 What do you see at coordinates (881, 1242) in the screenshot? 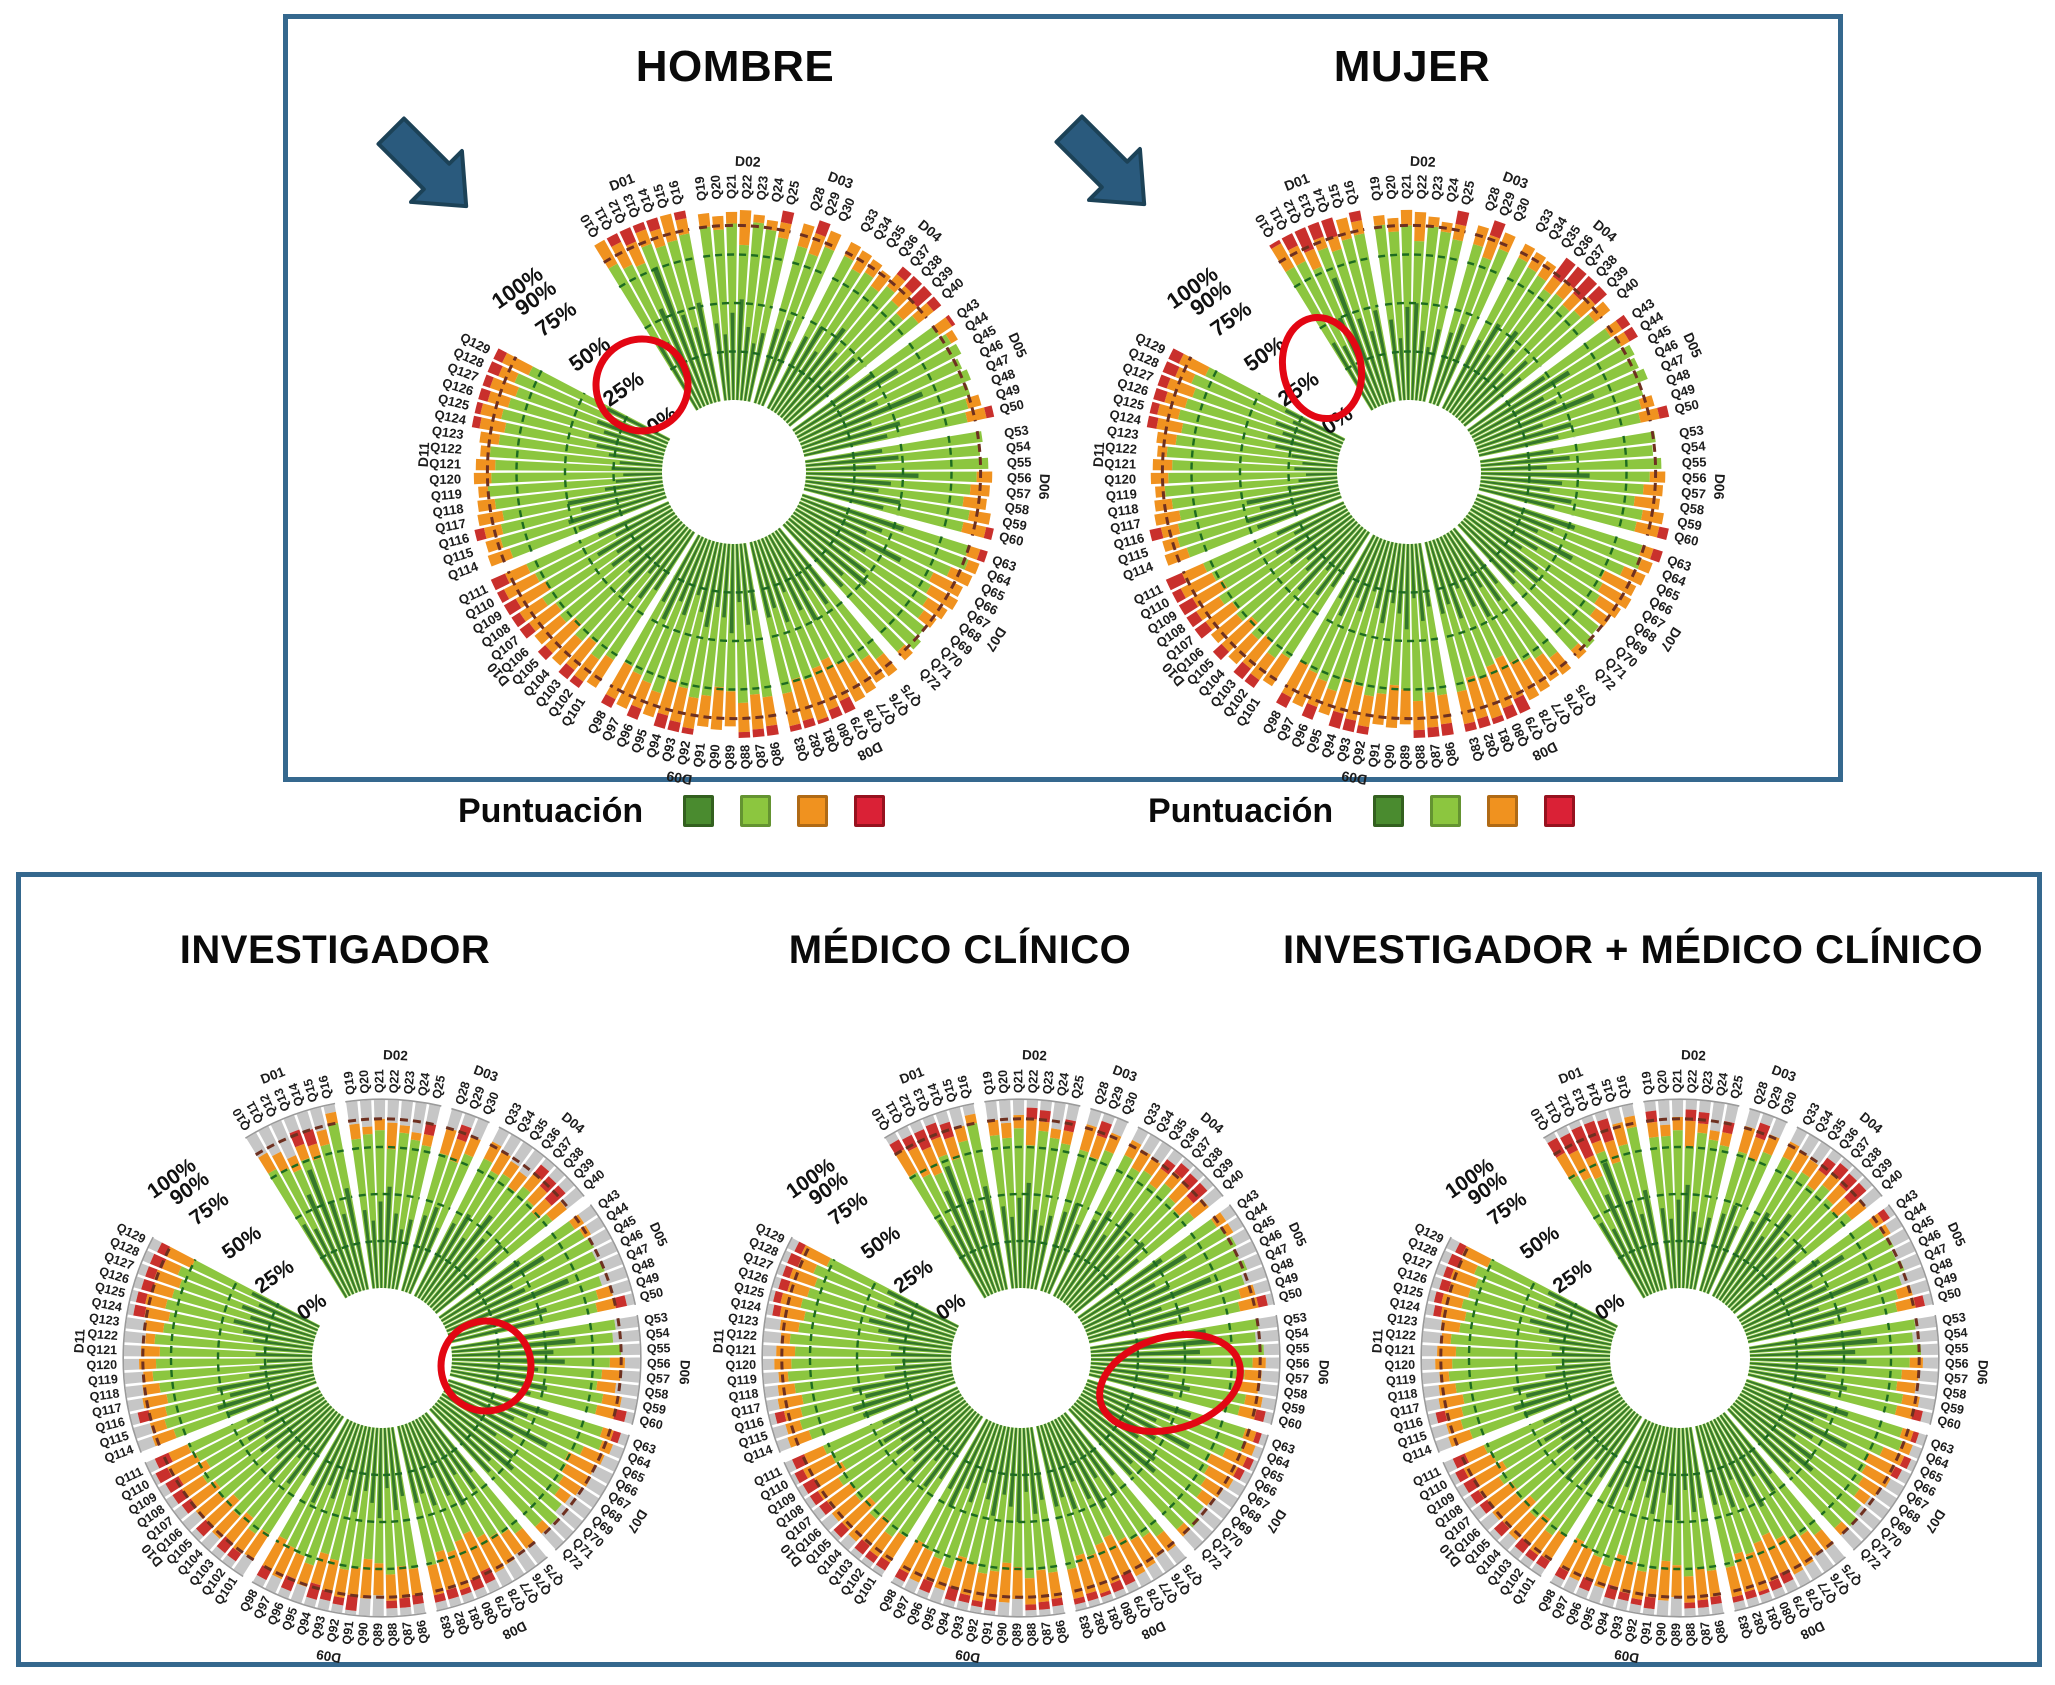
I see `svg-text: 50%` at bounding box center [881, 1242].